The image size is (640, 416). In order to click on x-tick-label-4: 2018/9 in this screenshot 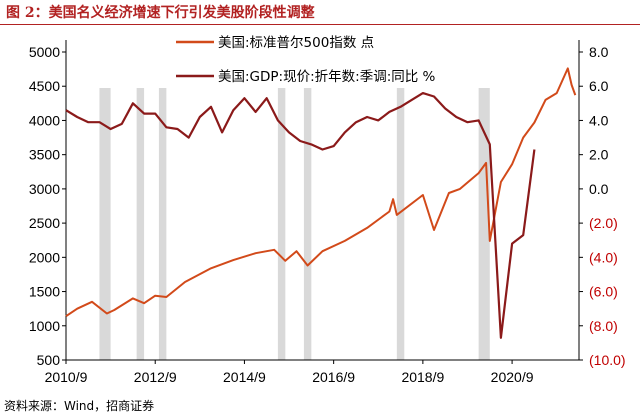, I will do `click(422, 377)`.